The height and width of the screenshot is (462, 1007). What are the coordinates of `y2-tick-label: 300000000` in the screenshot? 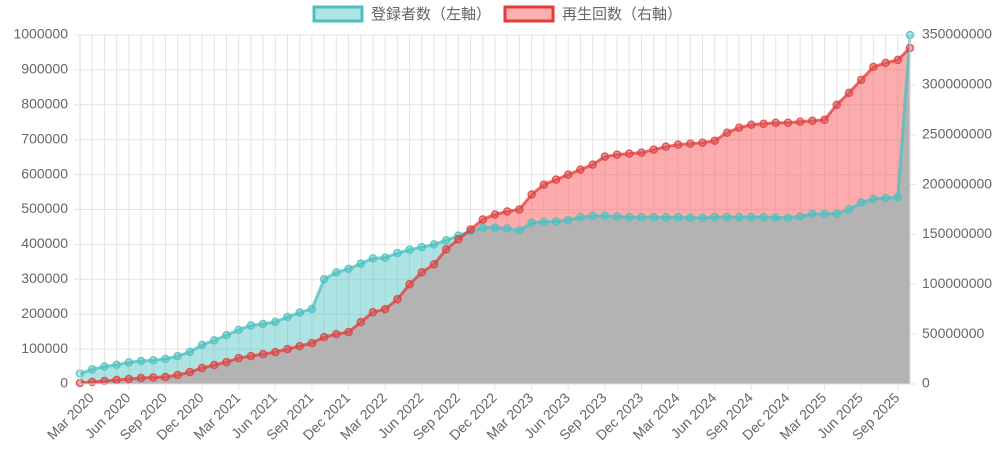 It's located at (957, 84).